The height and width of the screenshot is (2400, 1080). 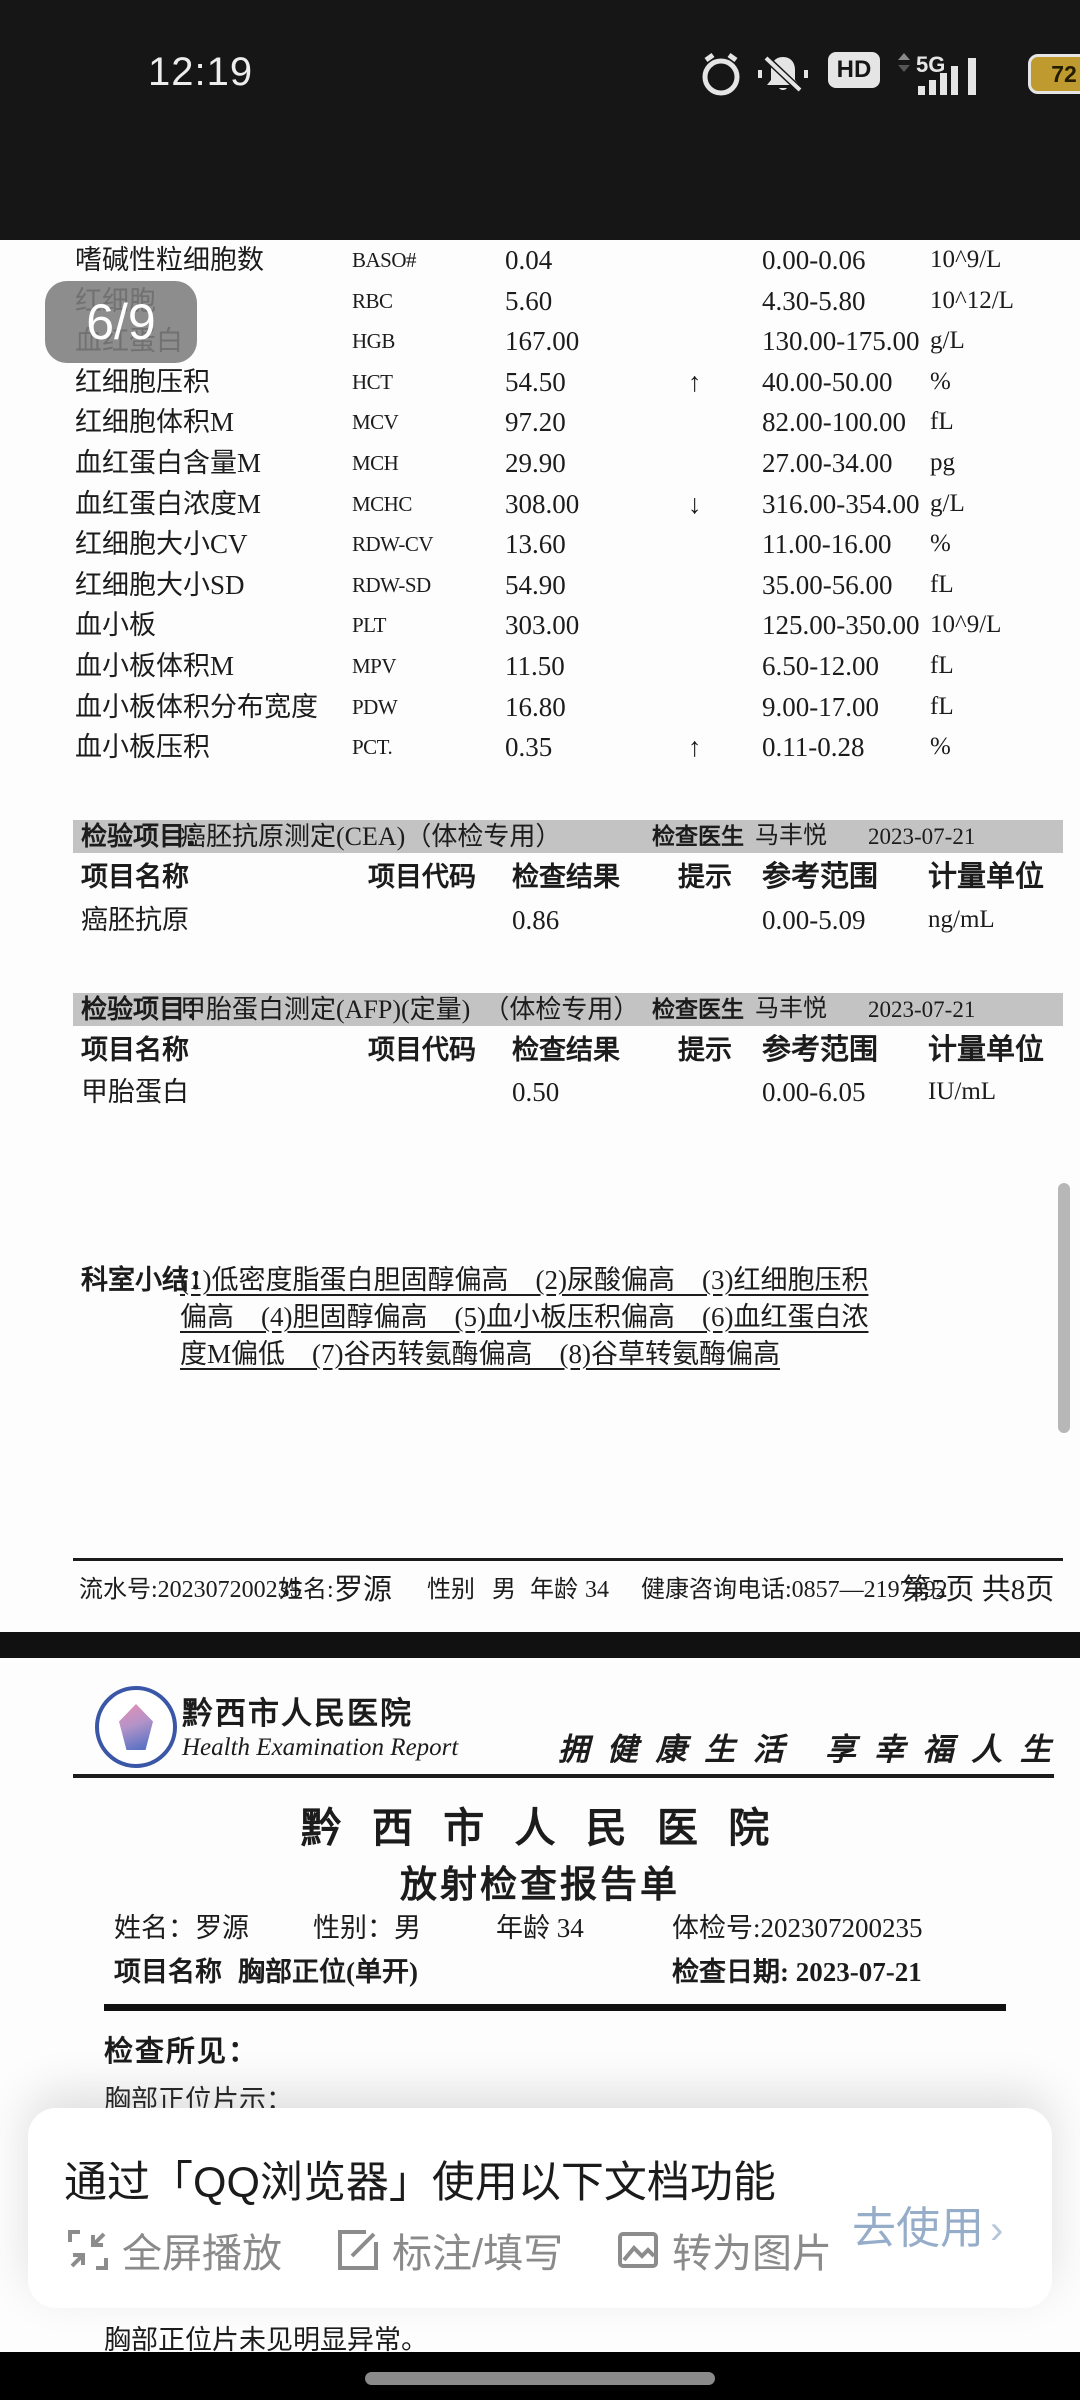 What do you see at coordinates (827, 544) in the screenshot?
I see `item-range: 11.00-16.00` at bounding box center [827, 544].